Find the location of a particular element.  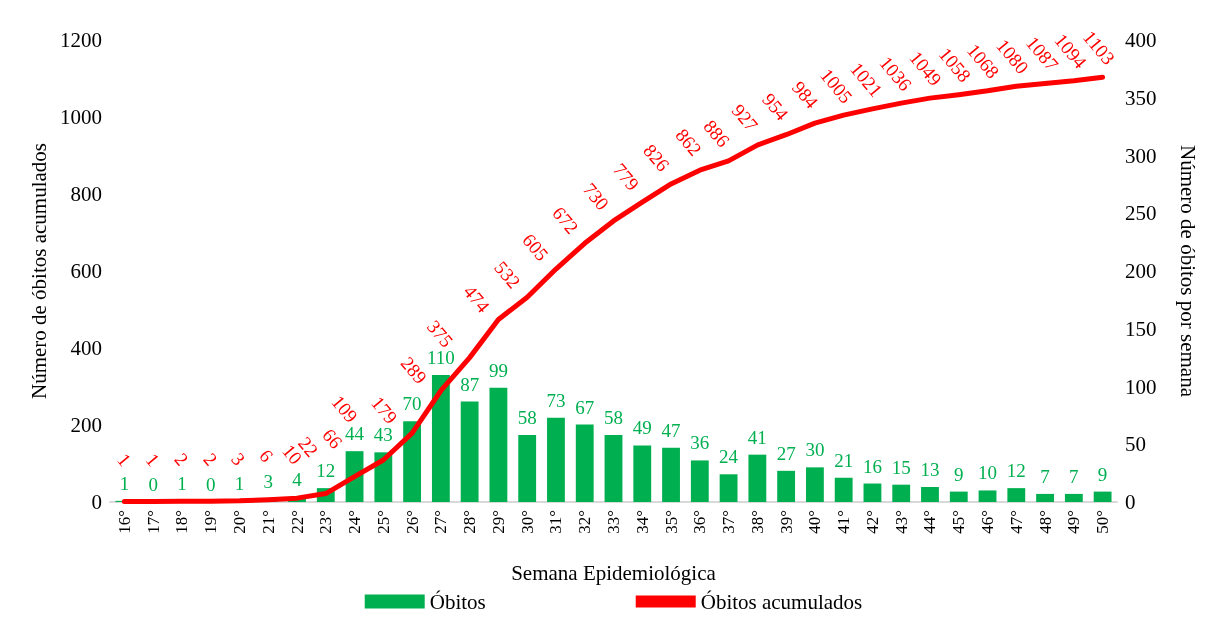

x-tick-label: 27° is located at coordinates (441, 522).